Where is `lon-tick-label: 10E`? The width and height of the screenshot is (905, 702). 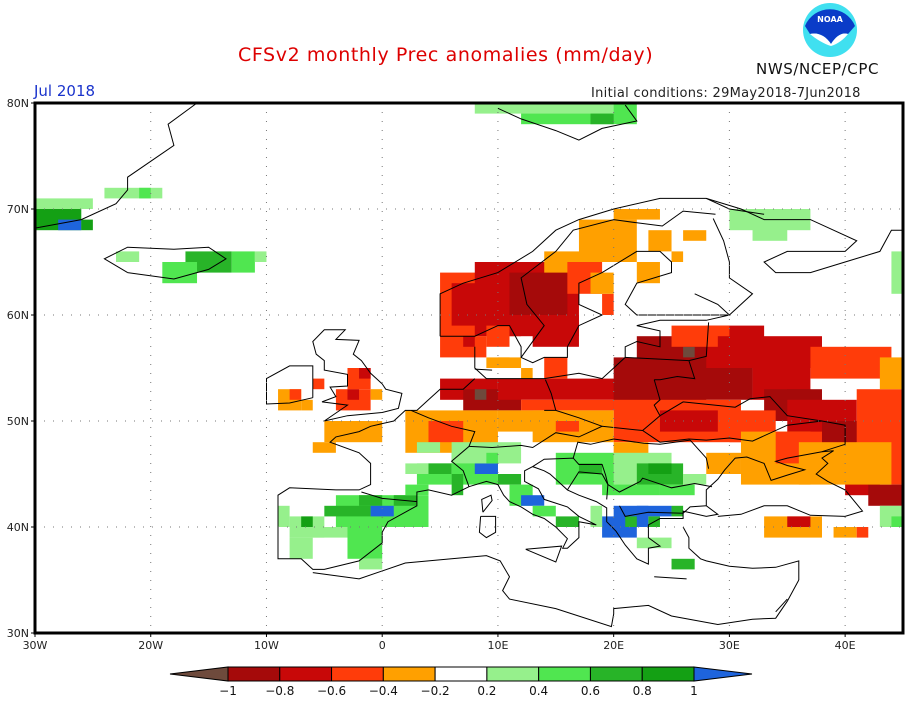 lon-tick-label: 10E is located at coordinates (497, 645).